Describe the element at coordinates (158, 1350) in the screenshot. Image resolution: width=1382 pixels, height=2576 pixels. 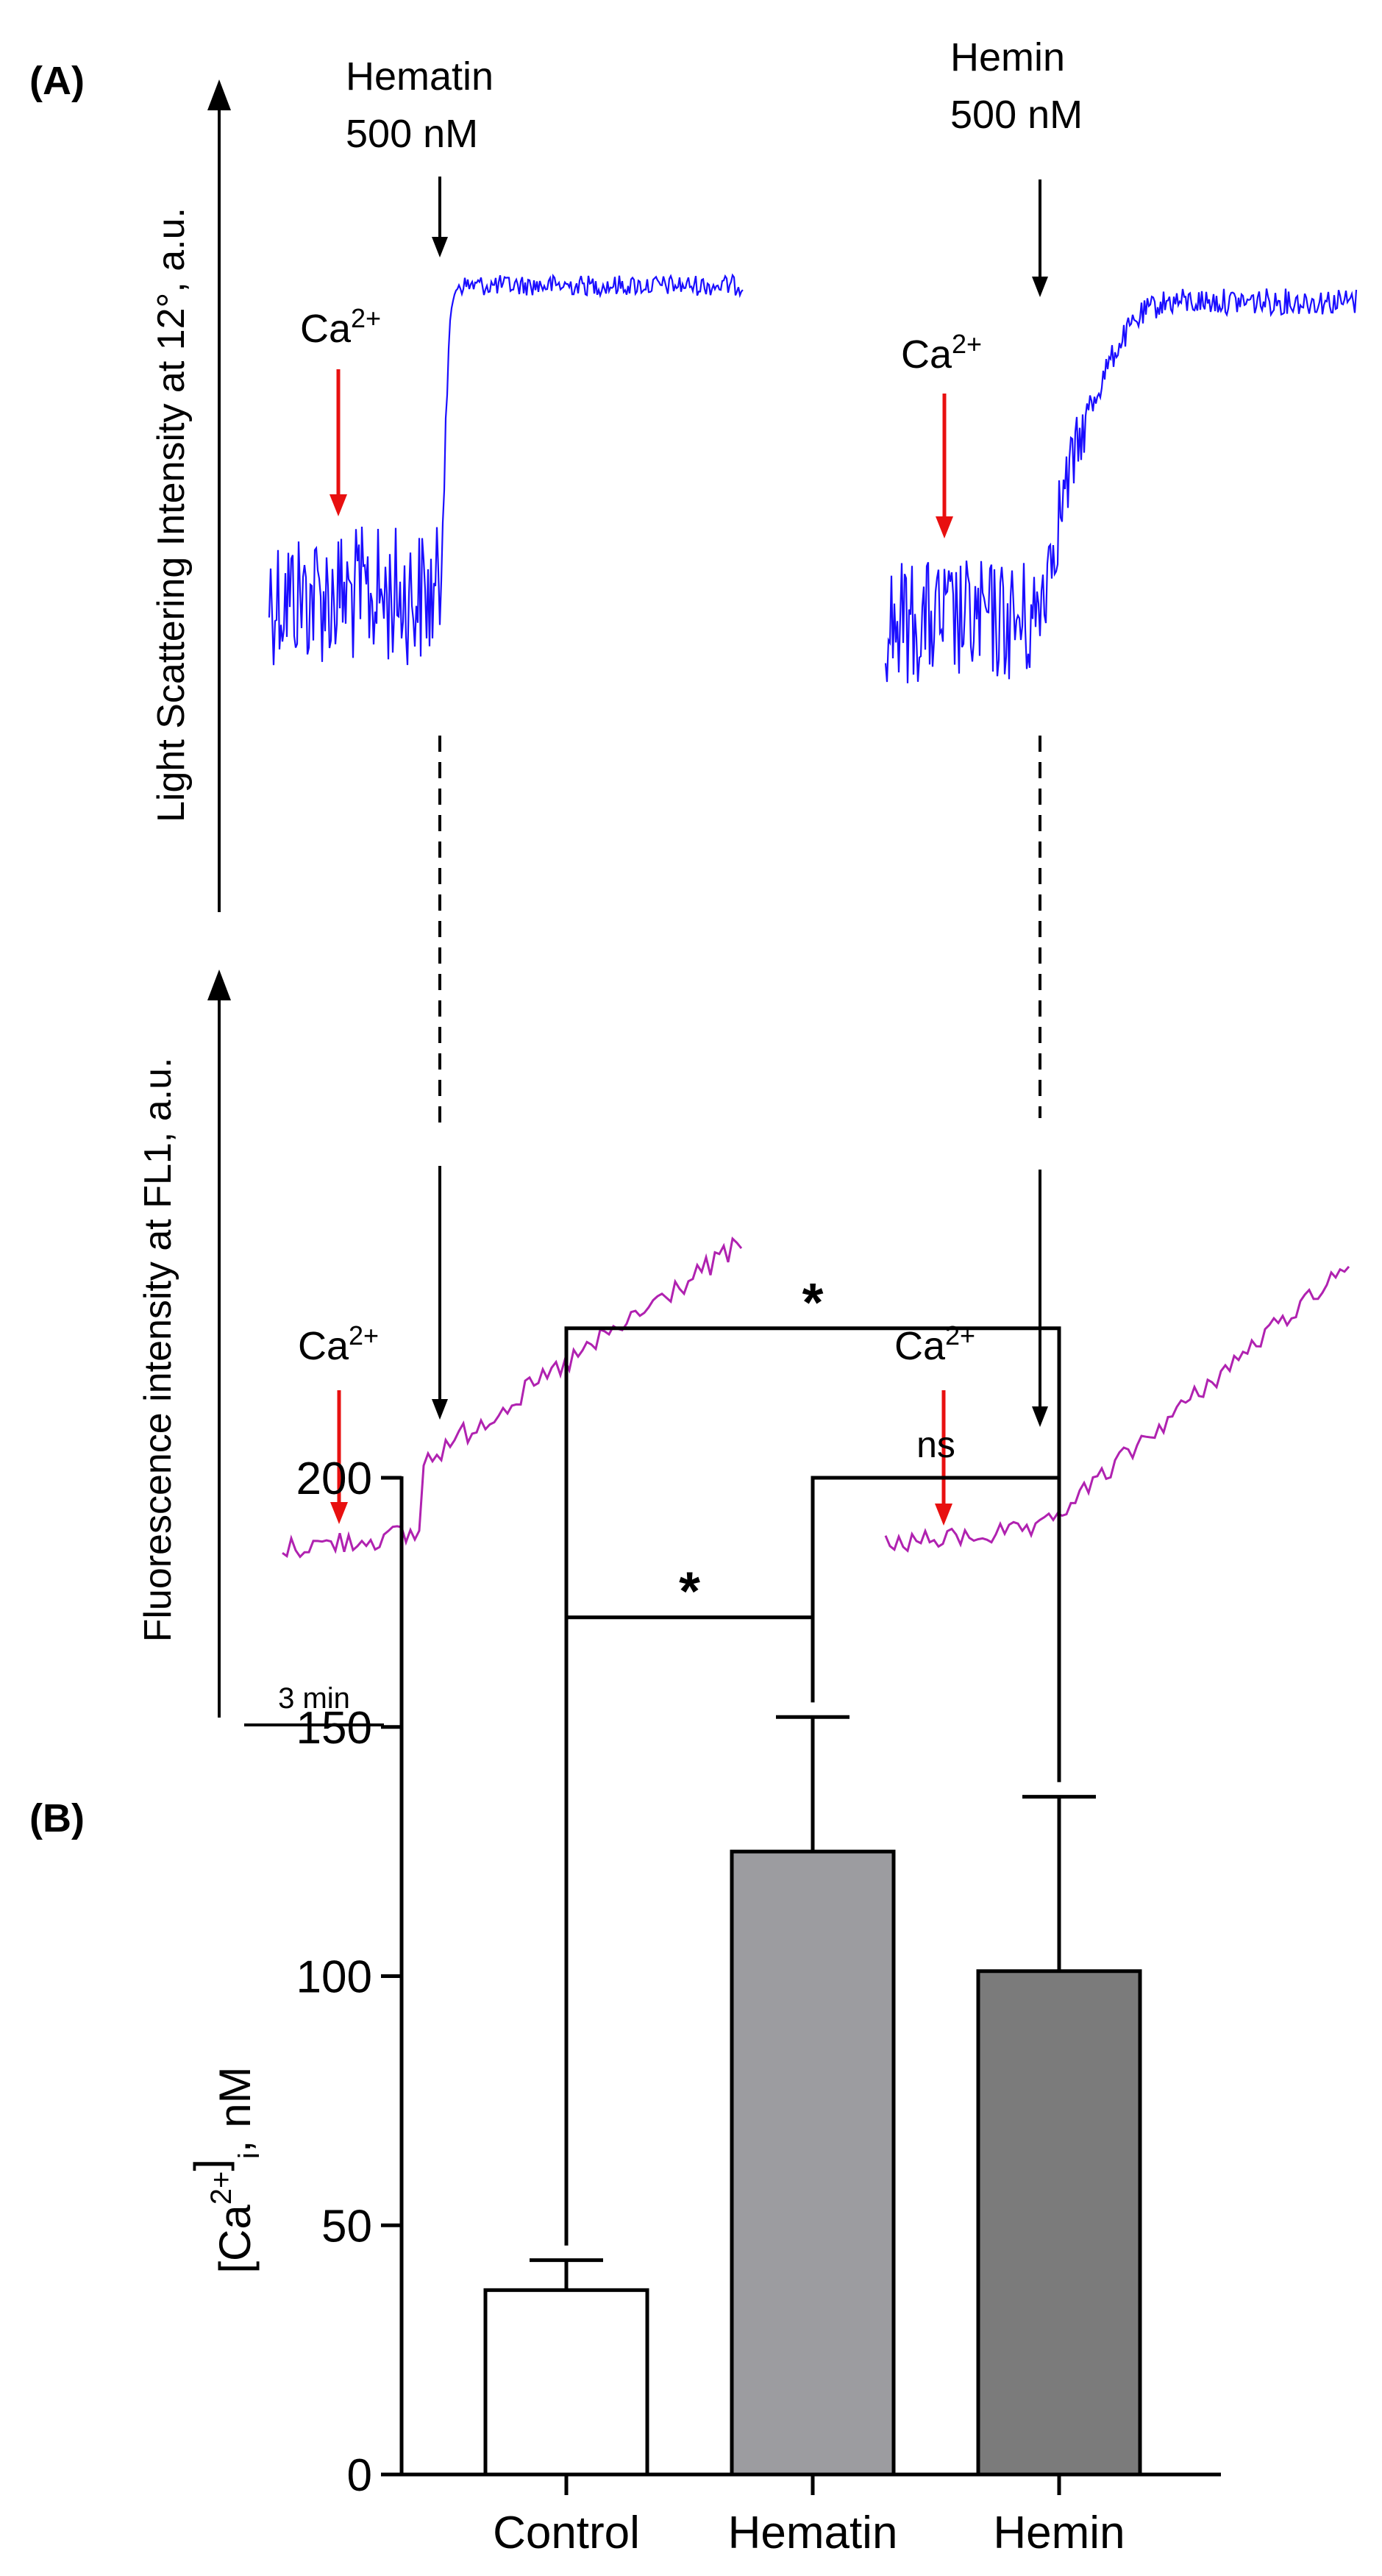
I see `fluor-axis-label: Fluorescence intensity at FL1, a.u.` at that location.